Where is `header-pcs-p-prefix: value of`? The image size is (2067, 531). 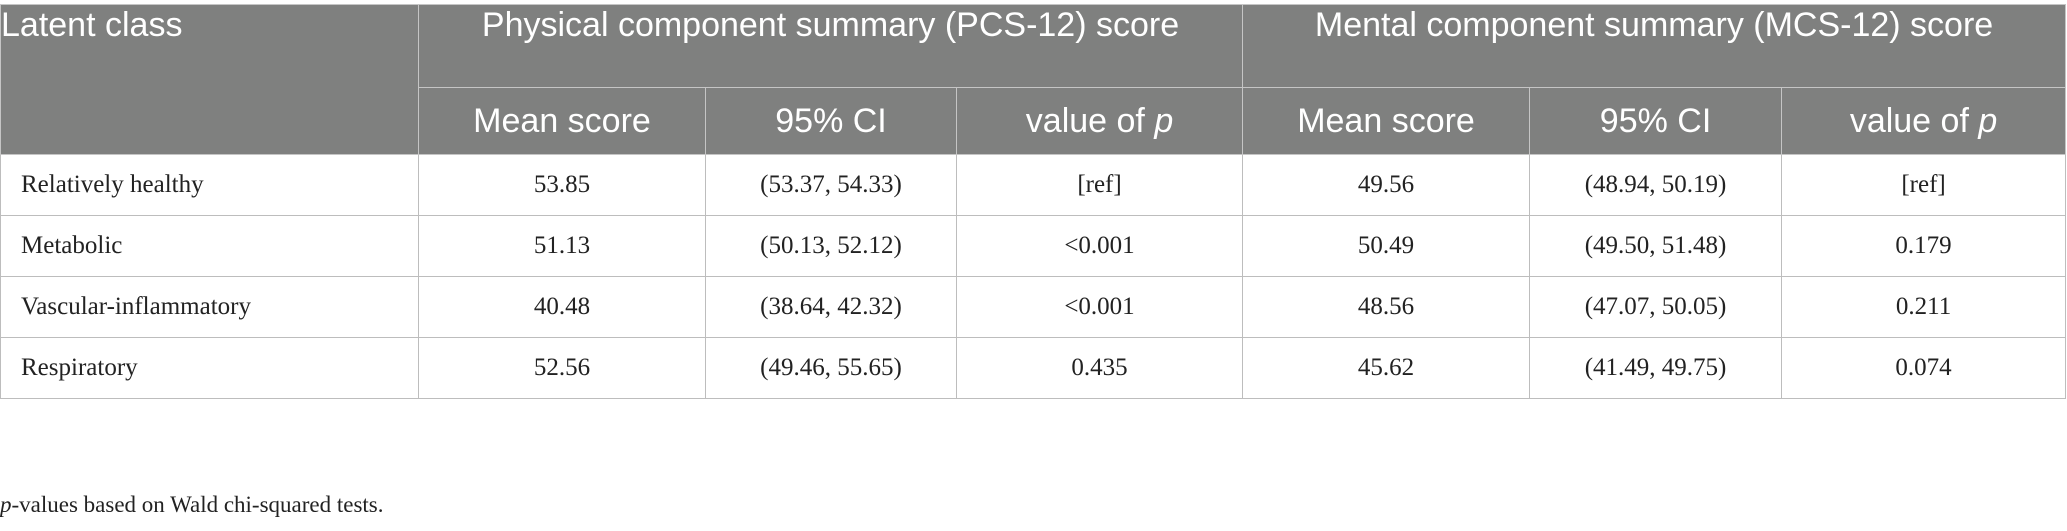 header-pcs-p-prefix: value of is located at coordinates (1090, 120).